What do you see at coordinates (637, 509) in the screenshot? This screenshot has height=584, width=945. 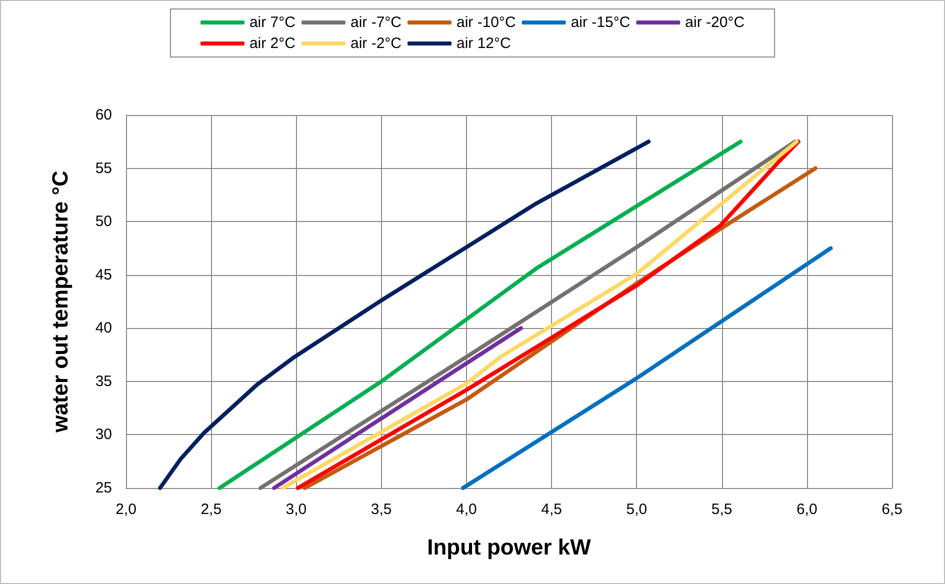 I see `x-tick-label: 5,0` at bounding box center [637, 509].